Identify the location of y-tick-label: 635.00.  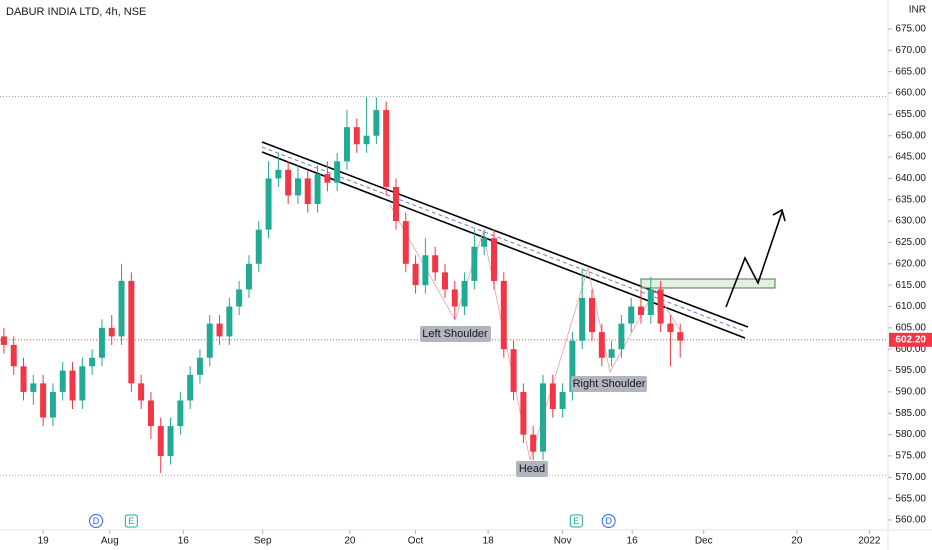
(910, 199).